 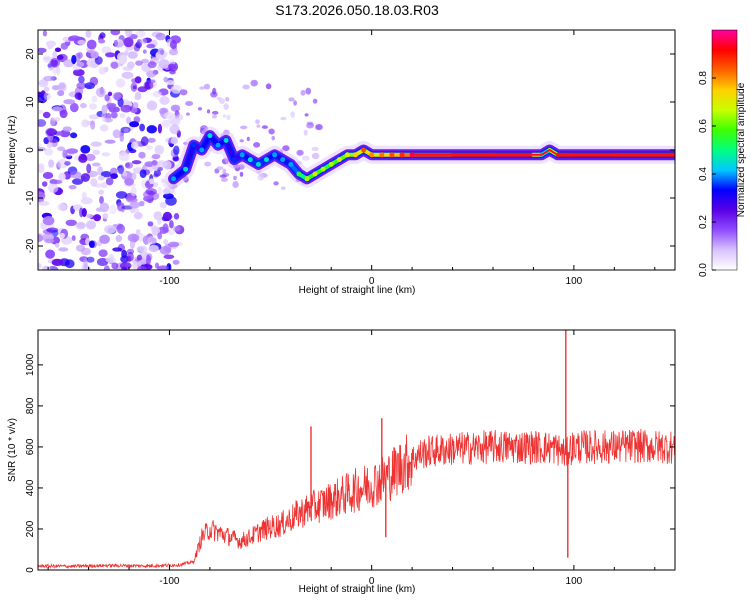 What do you see at coordinates (30, 364) in the screenshot?
I see `y-tick-label: 1000` at bounding box center [30, 364].